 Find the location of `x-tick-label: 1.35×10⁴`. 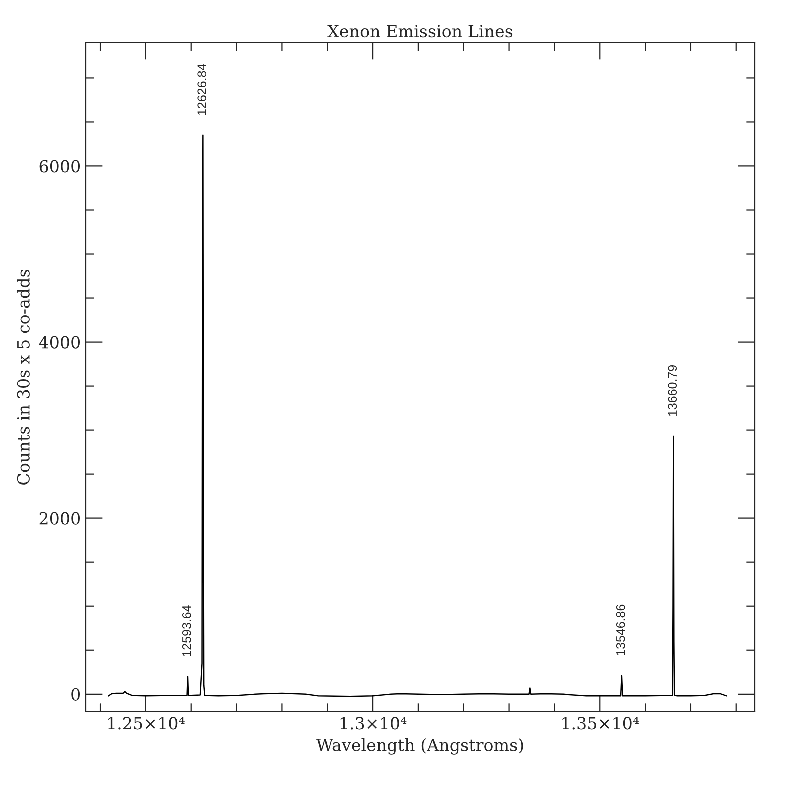

x-tick-label: 1.35×10⁴ is located at coordinates (601, 723).